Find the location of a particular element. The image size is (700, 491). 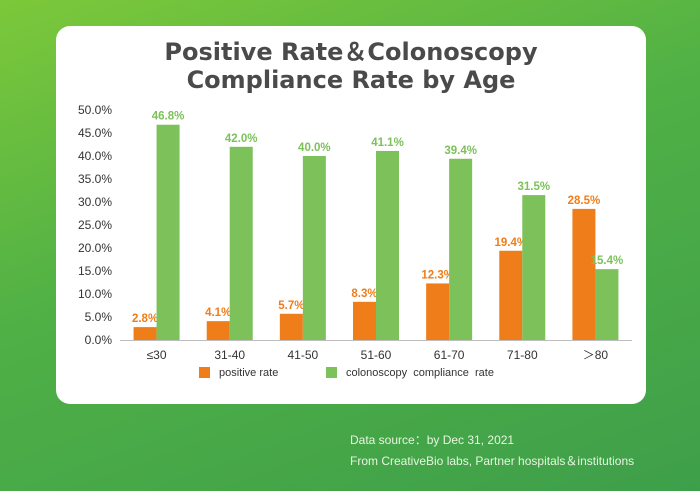

y-tick-label: 25.0% is located at coordinates (95, 225).